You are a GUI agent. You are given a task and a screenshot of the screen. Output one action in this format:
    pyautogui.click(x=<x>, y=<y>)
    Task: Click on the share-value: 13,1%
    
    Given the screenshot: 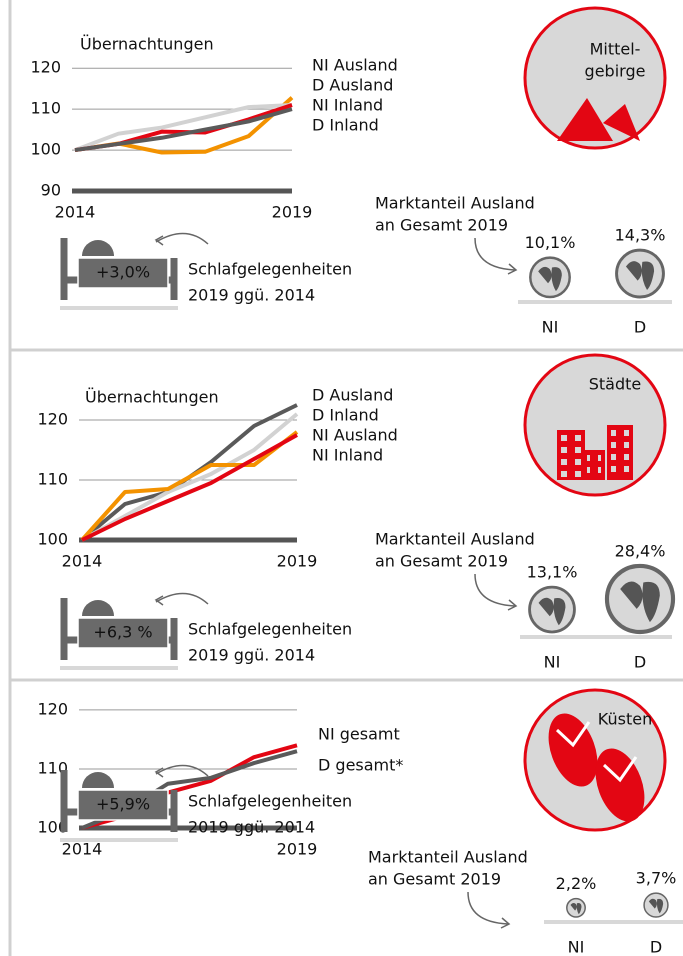 What is the action you would take?
    pyautogui.click(x=552, y=572)
    